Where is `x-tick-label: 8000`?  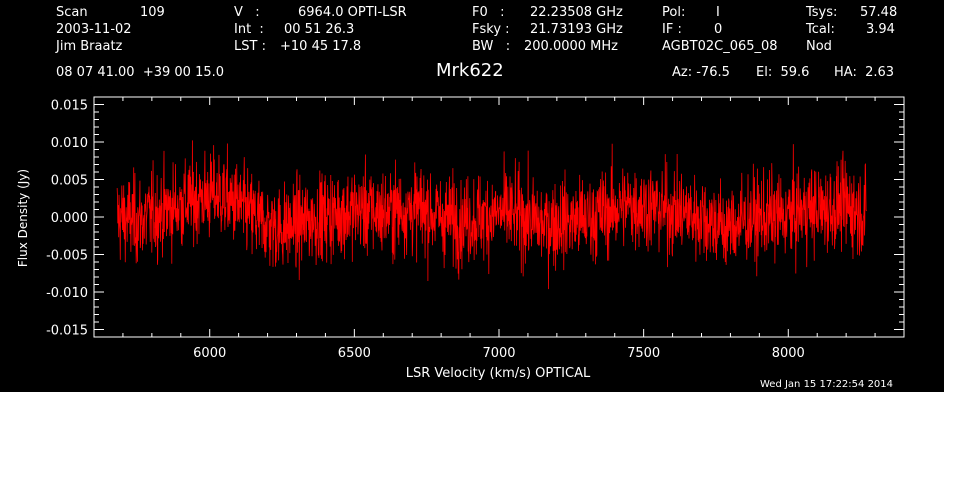 x-tick-label: 8000 is located at coordinates (788, 353).